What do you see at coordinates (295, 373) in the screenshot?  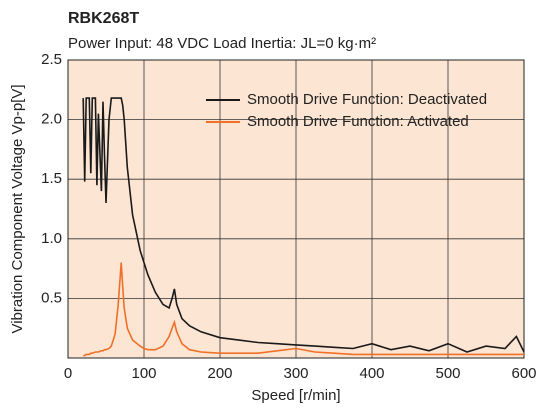 I see `x-tick-label: 300` at bounding box center [295, 373].